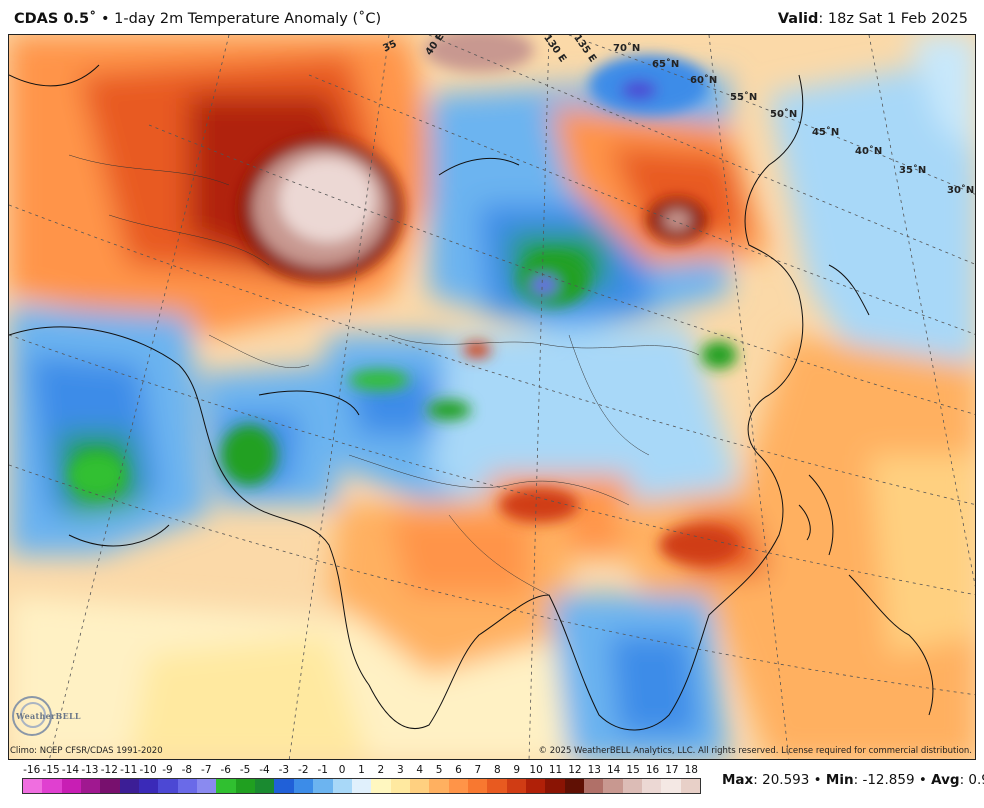 This screenshot has height=808, width=984. What do you see at coordinates (478, 770) in the screenshot?
I see `legend-tick-label: 7` at bounding box center [478, 770].